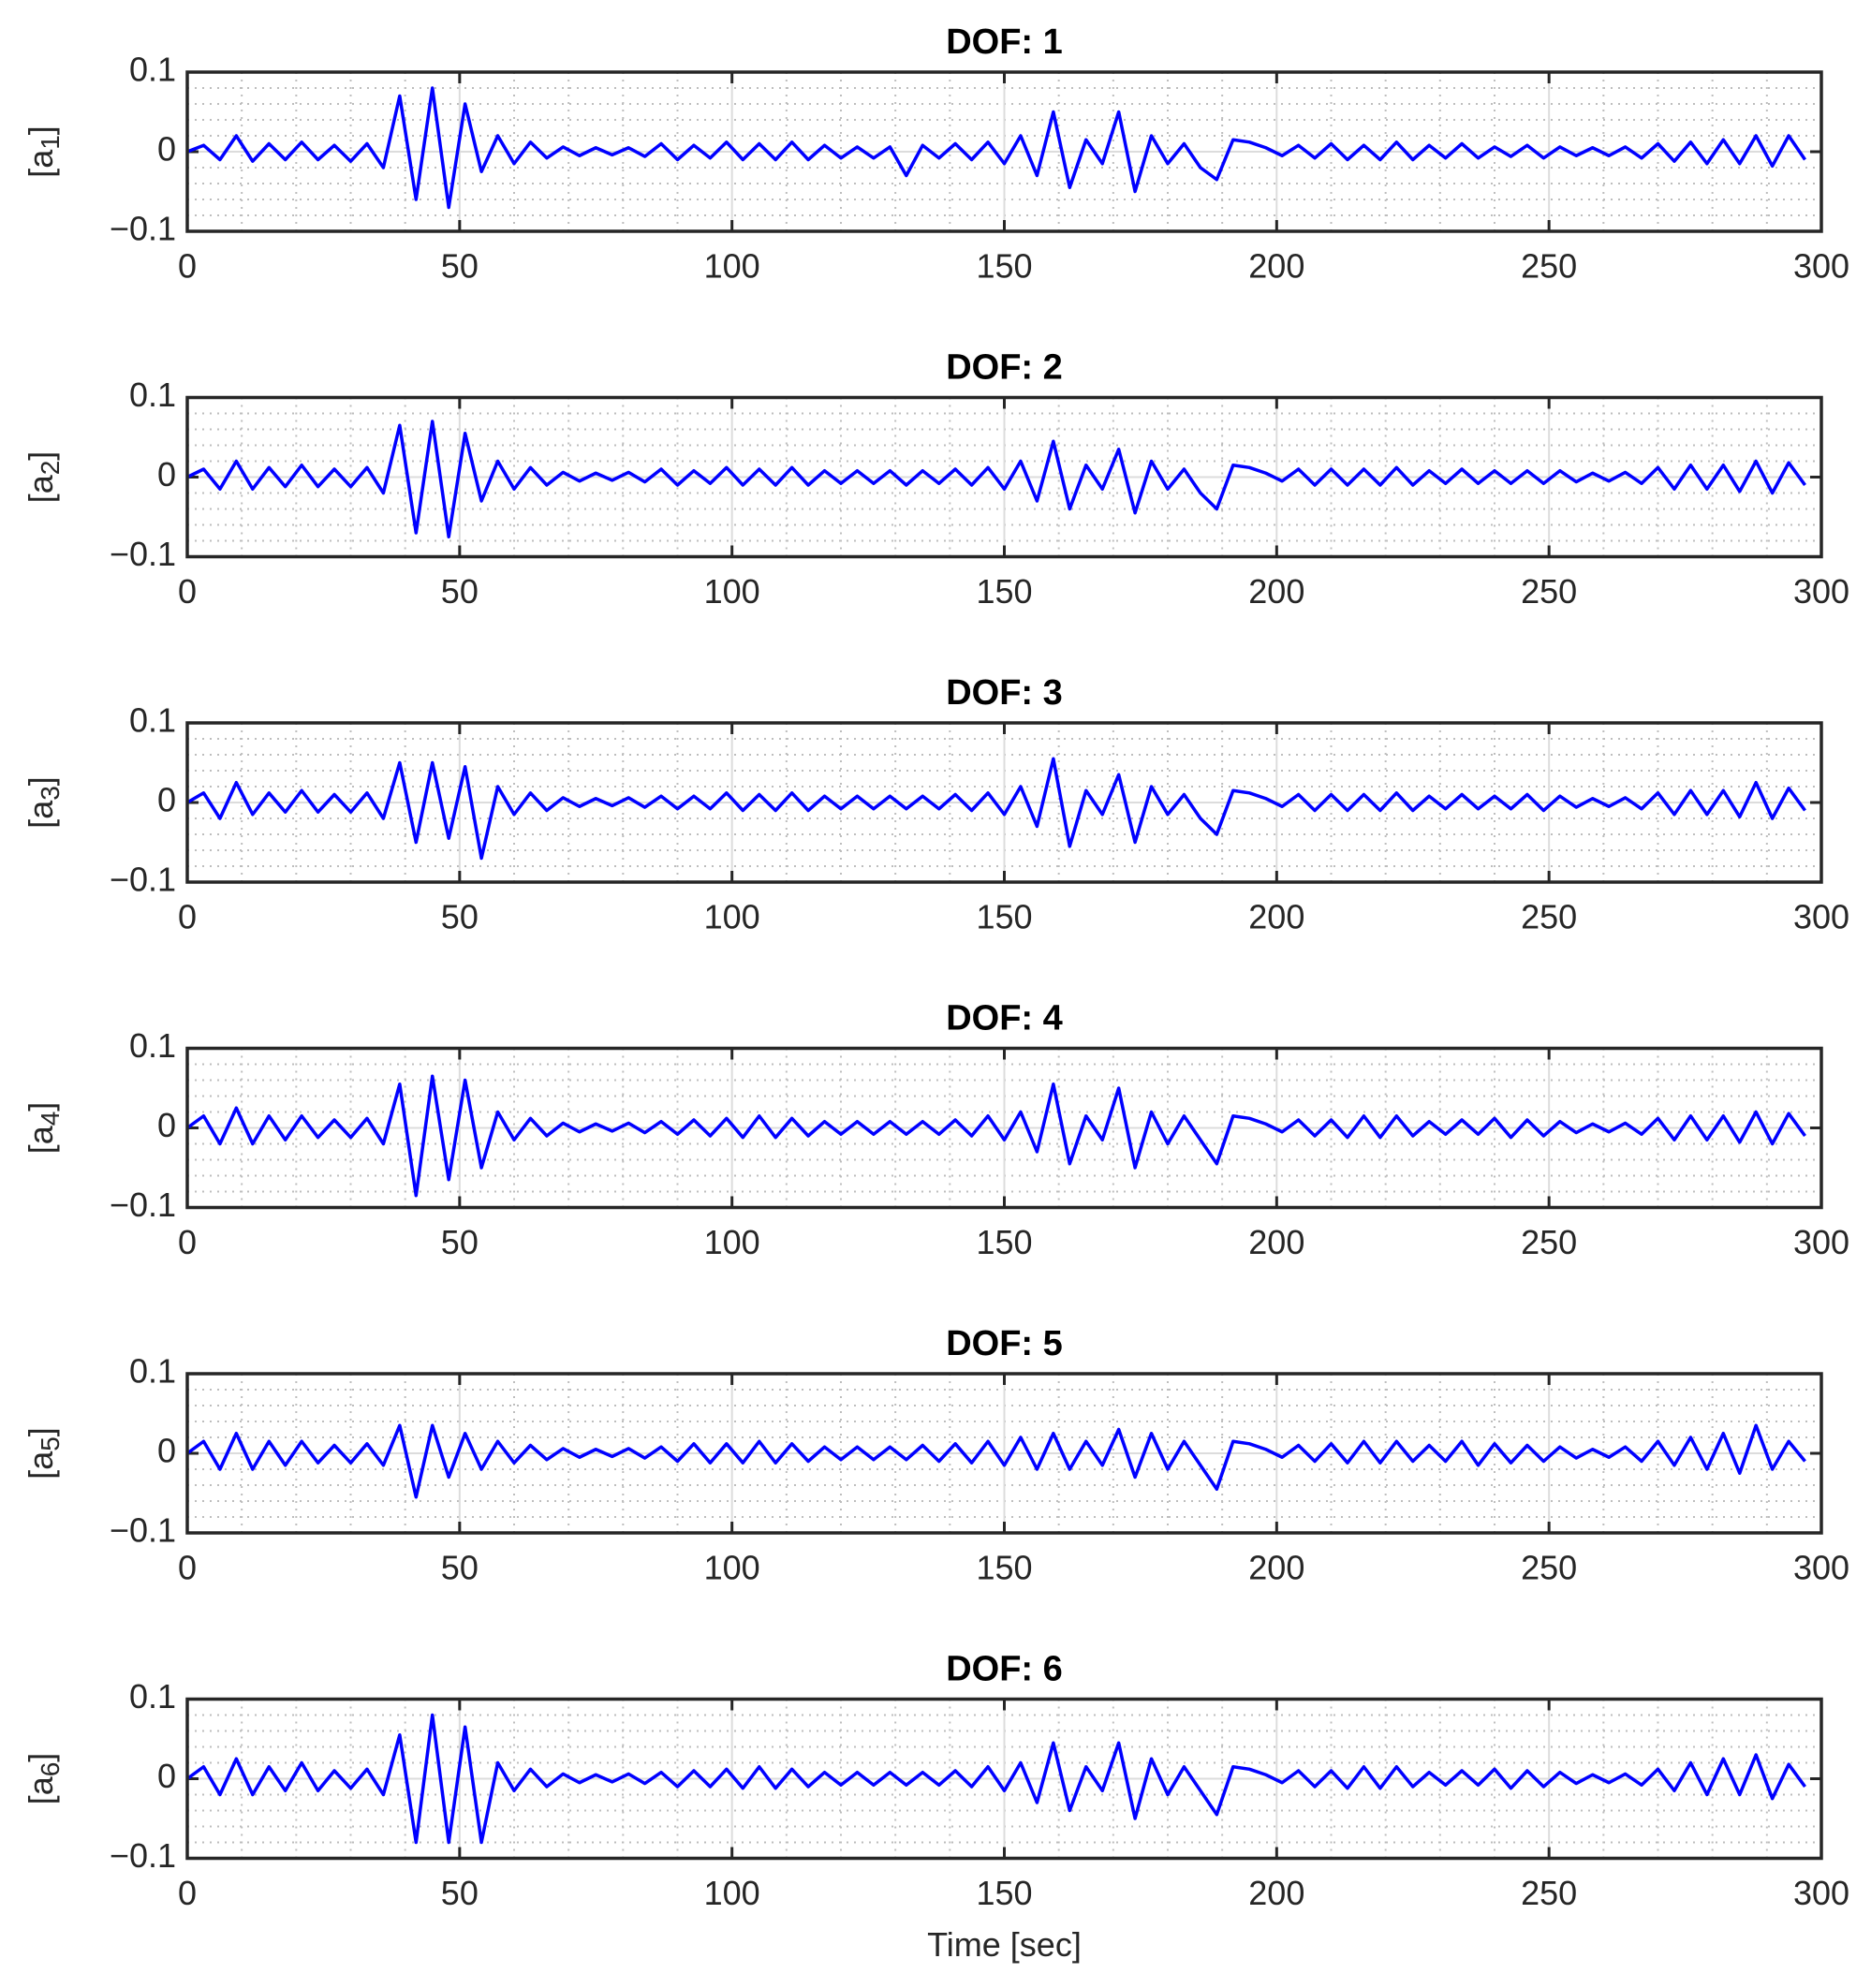  I want to click on subplot-title: DOF: 6, so click(1005, 1669).